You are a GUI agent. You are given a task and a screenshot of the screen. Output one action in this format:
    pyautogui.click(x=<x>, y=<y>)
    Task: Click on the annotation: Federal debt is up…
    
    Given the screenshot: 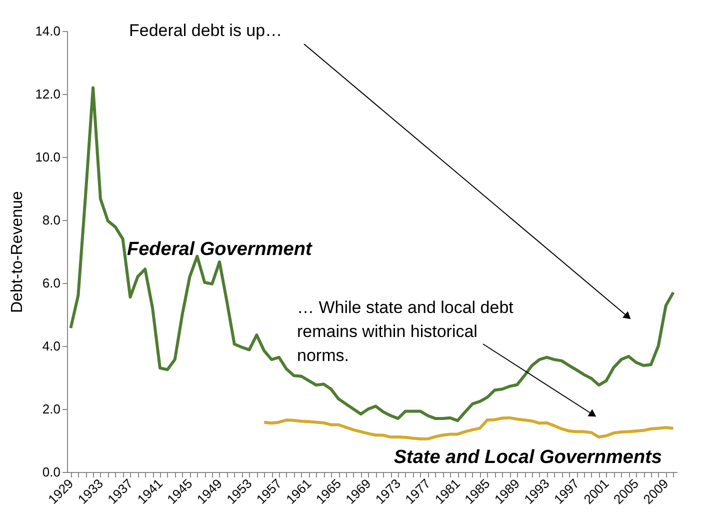 What is the action you would take?
    pyautogui.click(x=205, y=30)
    